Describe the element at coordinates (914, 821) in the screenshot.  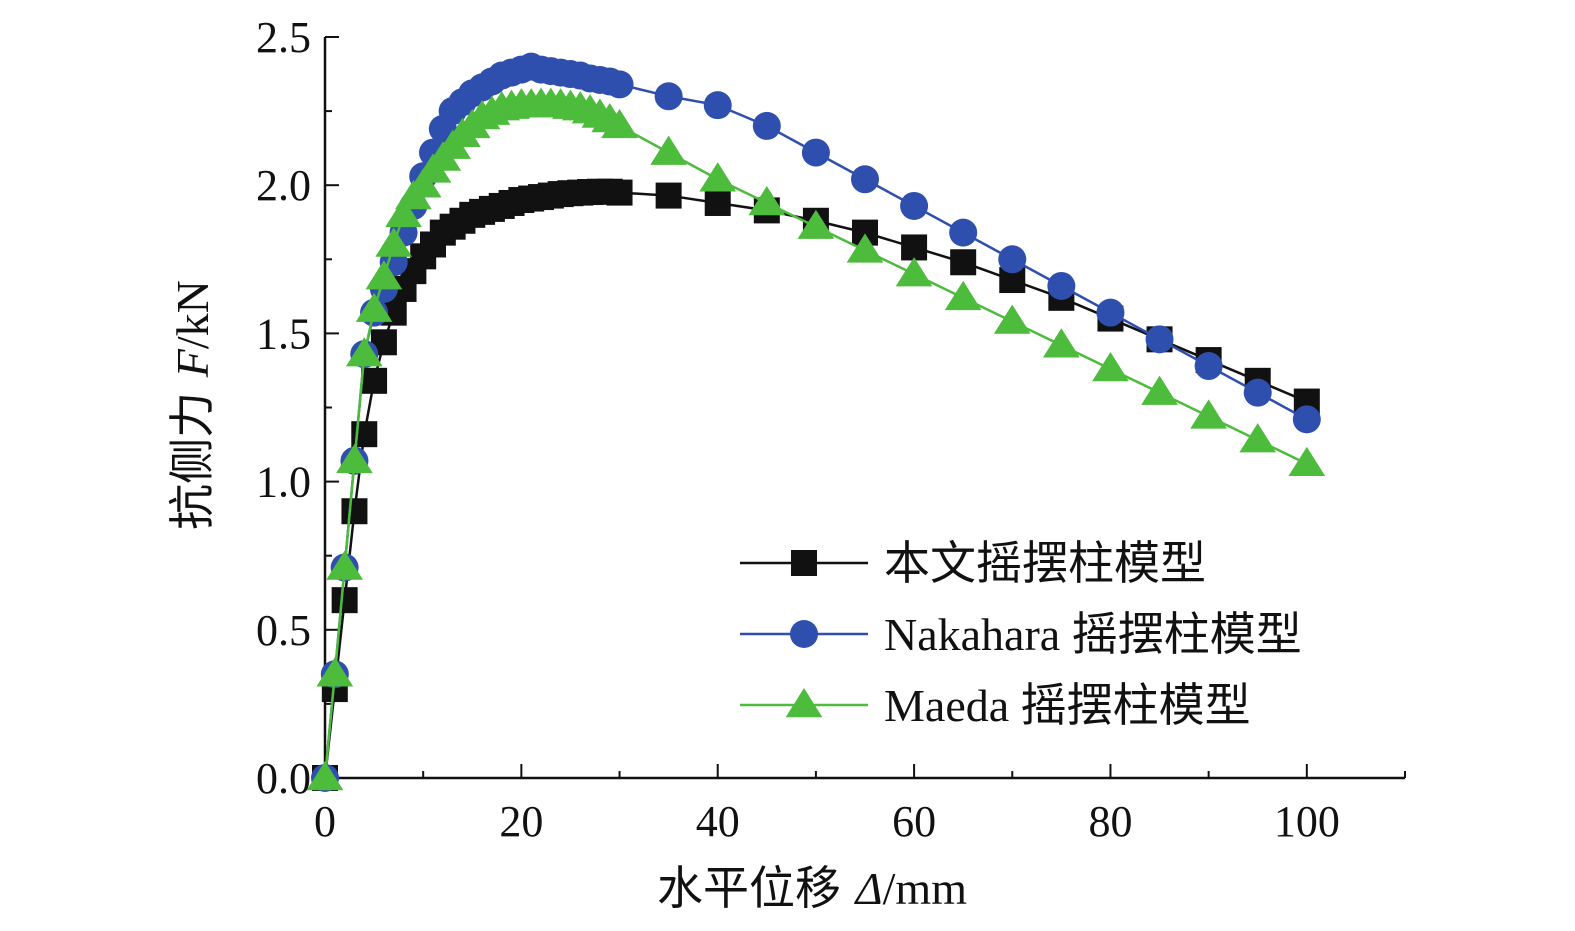
I see `x-tick-label: 60` at that location.